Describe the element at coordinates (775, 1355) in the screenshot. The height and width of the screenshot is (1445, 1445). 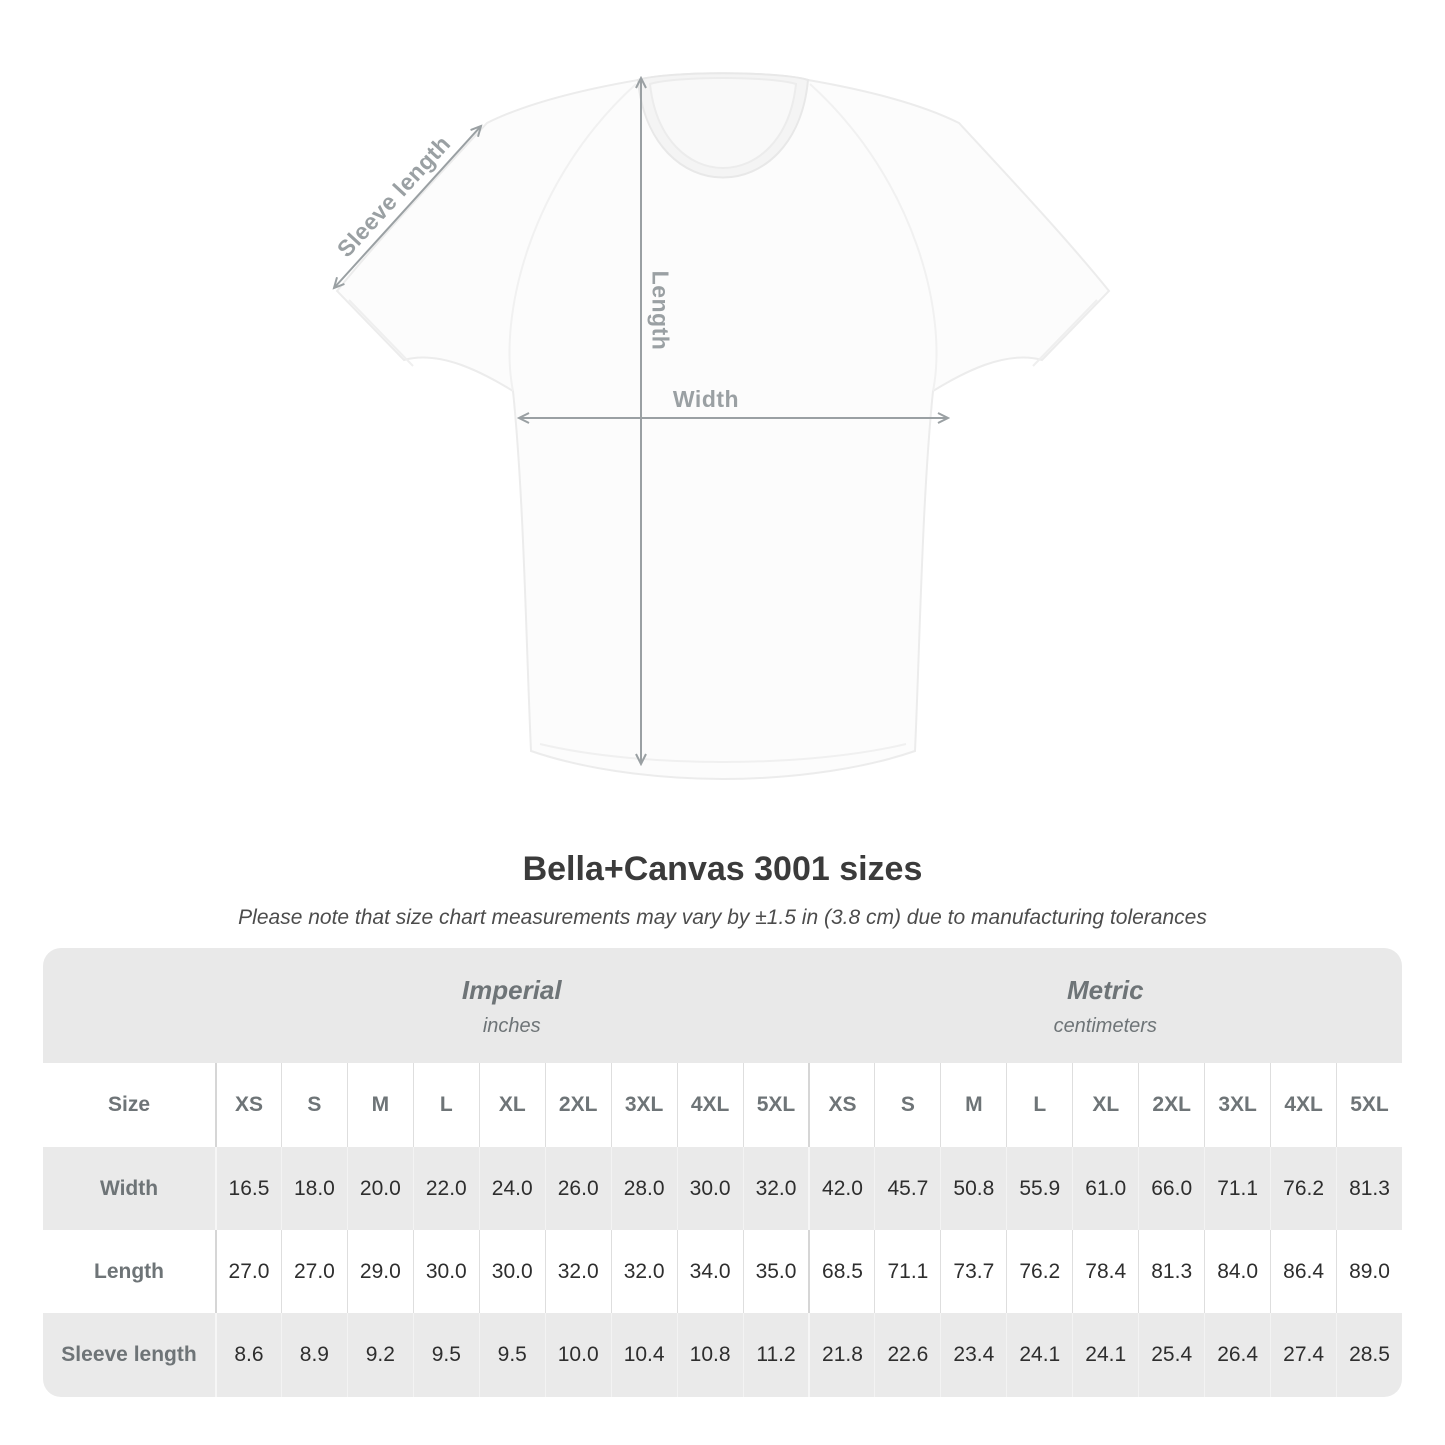
I see `table-cell: 11.2` at that location.